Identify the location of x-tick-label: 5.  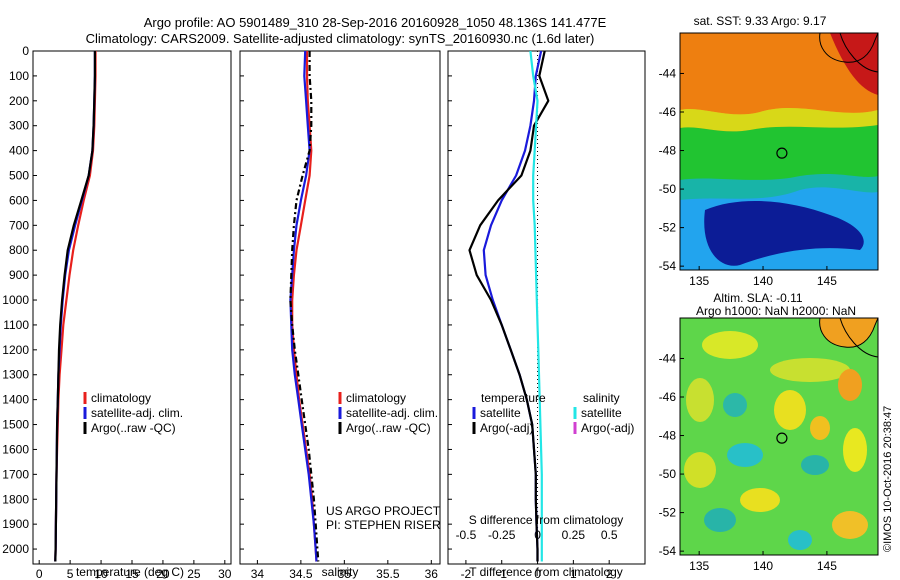
(70, 573).